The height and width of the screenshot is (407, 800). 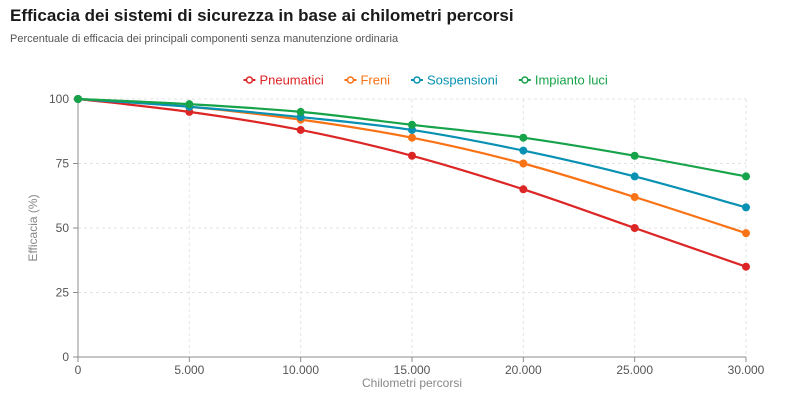 What do you see at coordinates (291, 80) in the screenshot?
I see `legend-label: Pneumatici` at bounding box center [291, 80].